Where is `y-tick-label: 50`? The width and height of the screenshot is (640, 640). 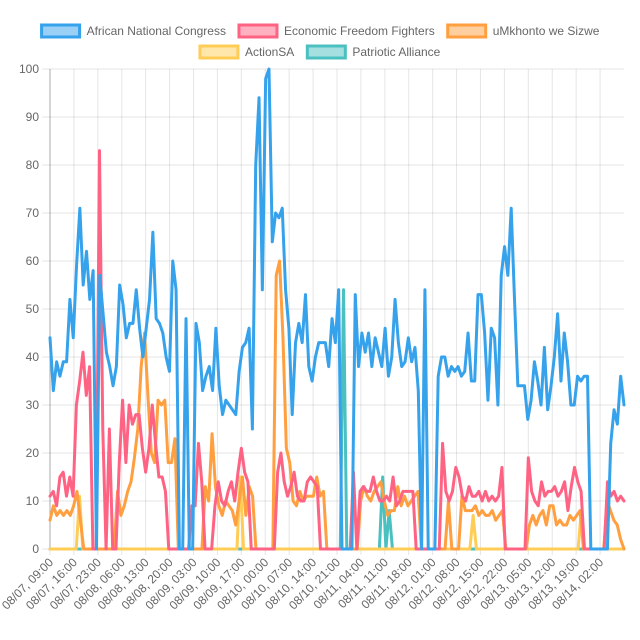
y-tick-label: 50 is located at coordinates (33, 309).